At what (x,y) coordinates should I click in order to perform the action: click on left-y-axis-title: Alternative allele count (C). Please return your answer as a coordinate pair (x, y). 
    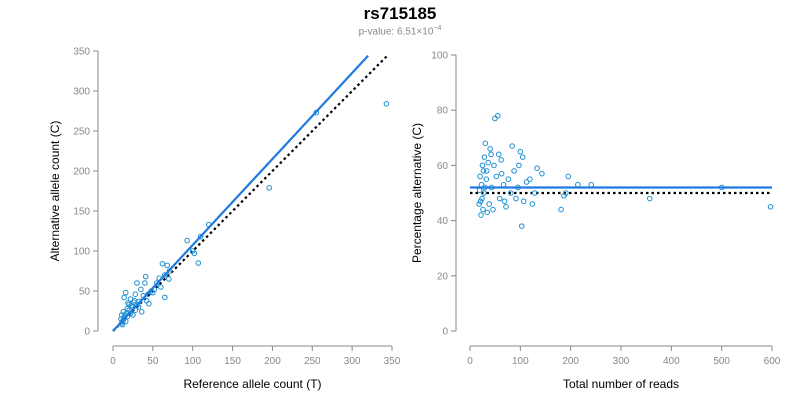
    Looking at the image, I should click on (55, 191).